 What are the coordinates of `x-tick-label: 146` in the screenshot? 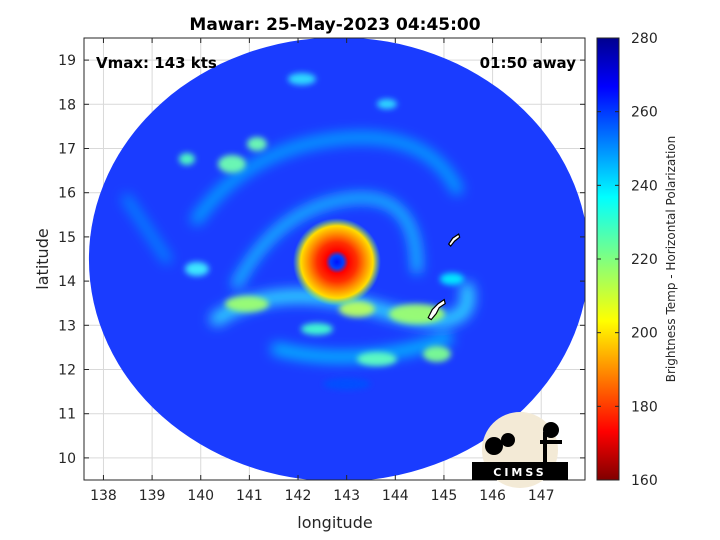 It's located at (492, 496).